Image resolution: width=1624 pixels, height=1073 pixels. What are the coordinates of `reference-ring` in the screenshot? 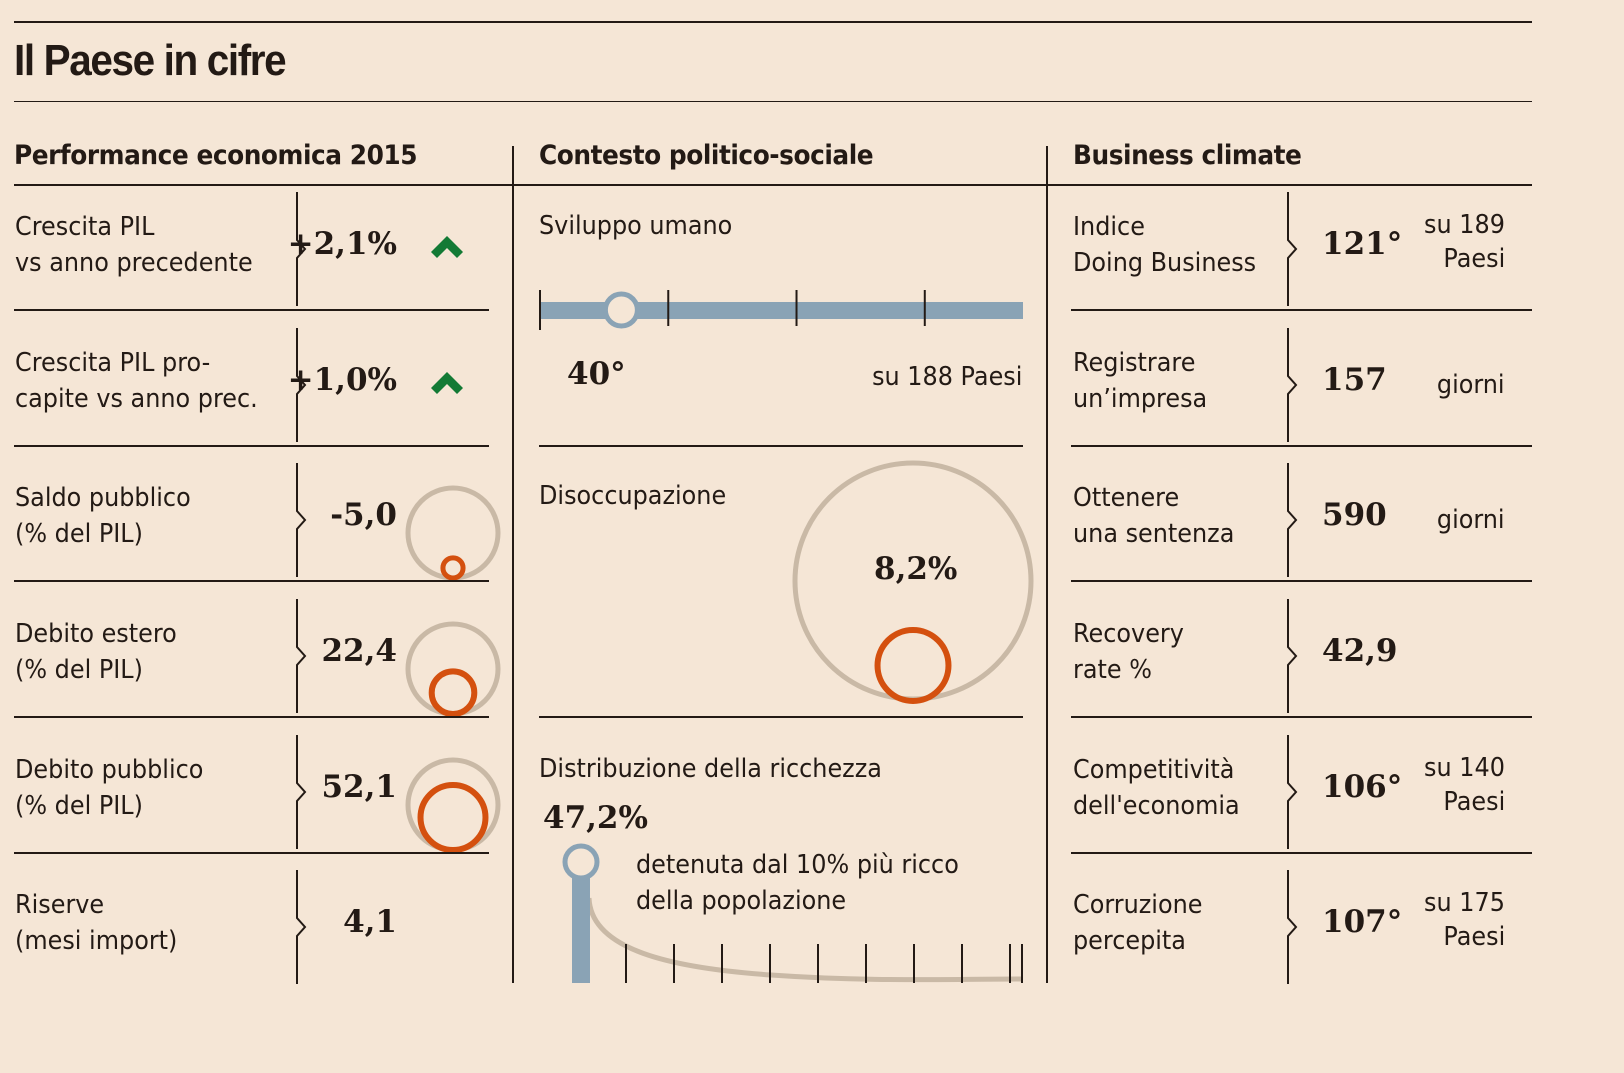 It's located at (453, 533).